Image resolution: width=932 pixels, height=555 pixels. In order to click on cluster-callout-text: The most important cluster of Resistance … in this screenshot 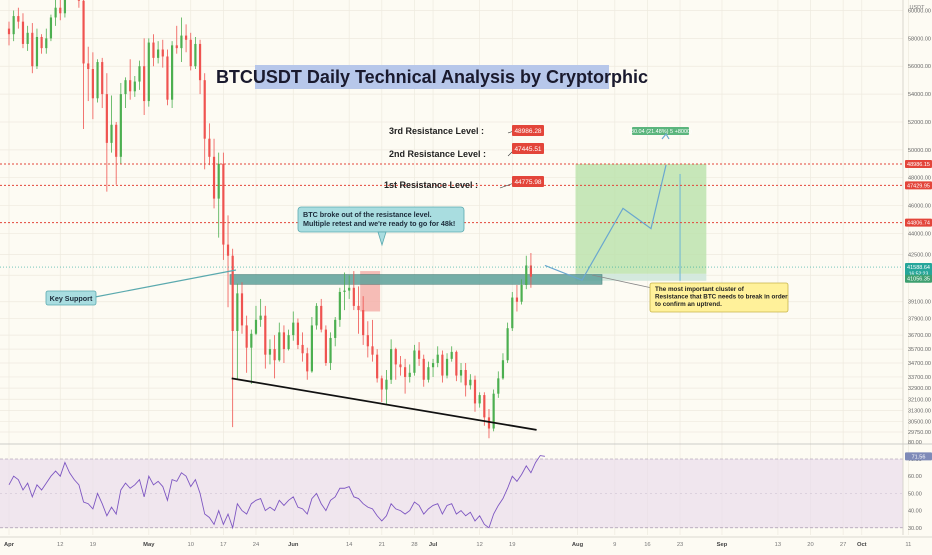, I will do `click(721, 297)`.